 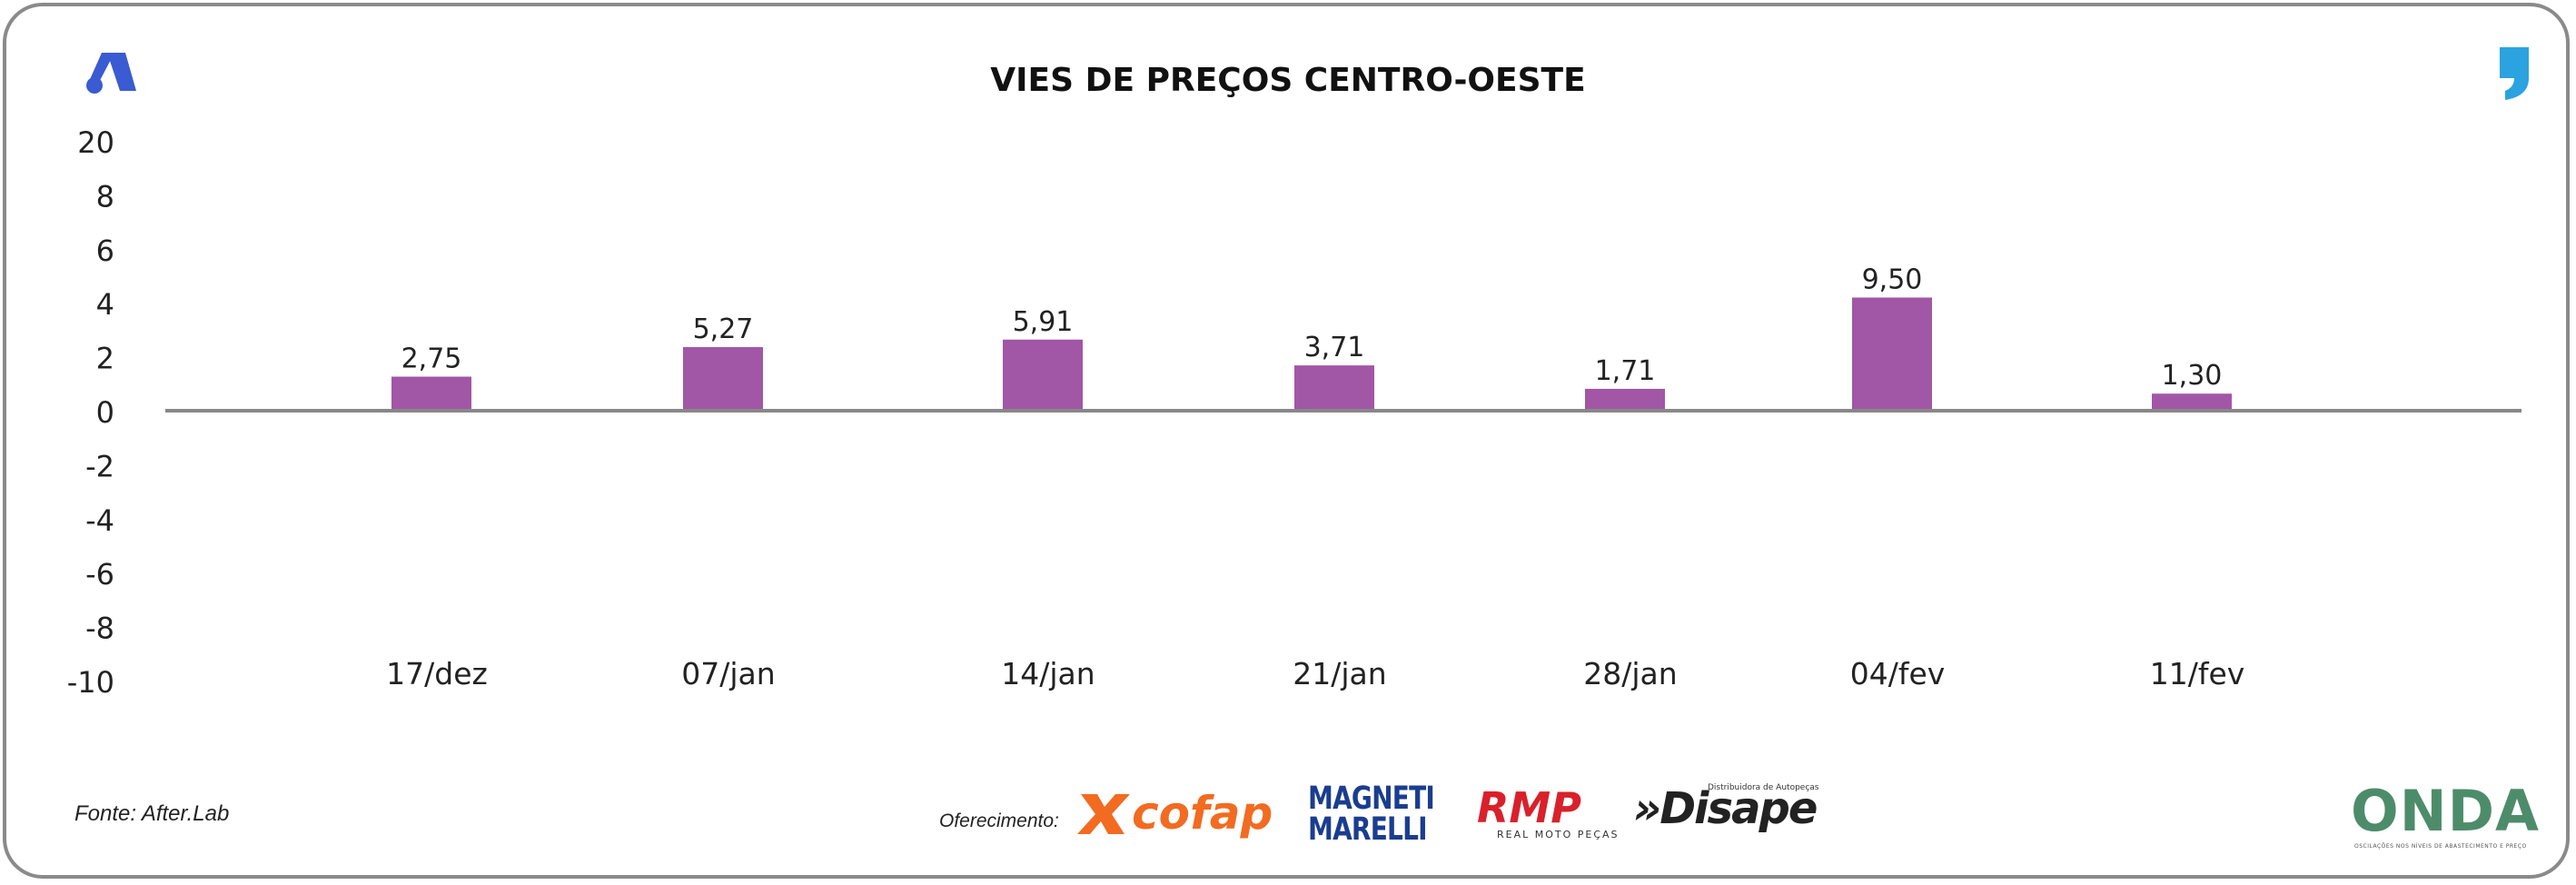 What do you see at coordinates (723, 329) in the screenshot?
I see `data-label: 5,27` at bounding box center [723, 329].